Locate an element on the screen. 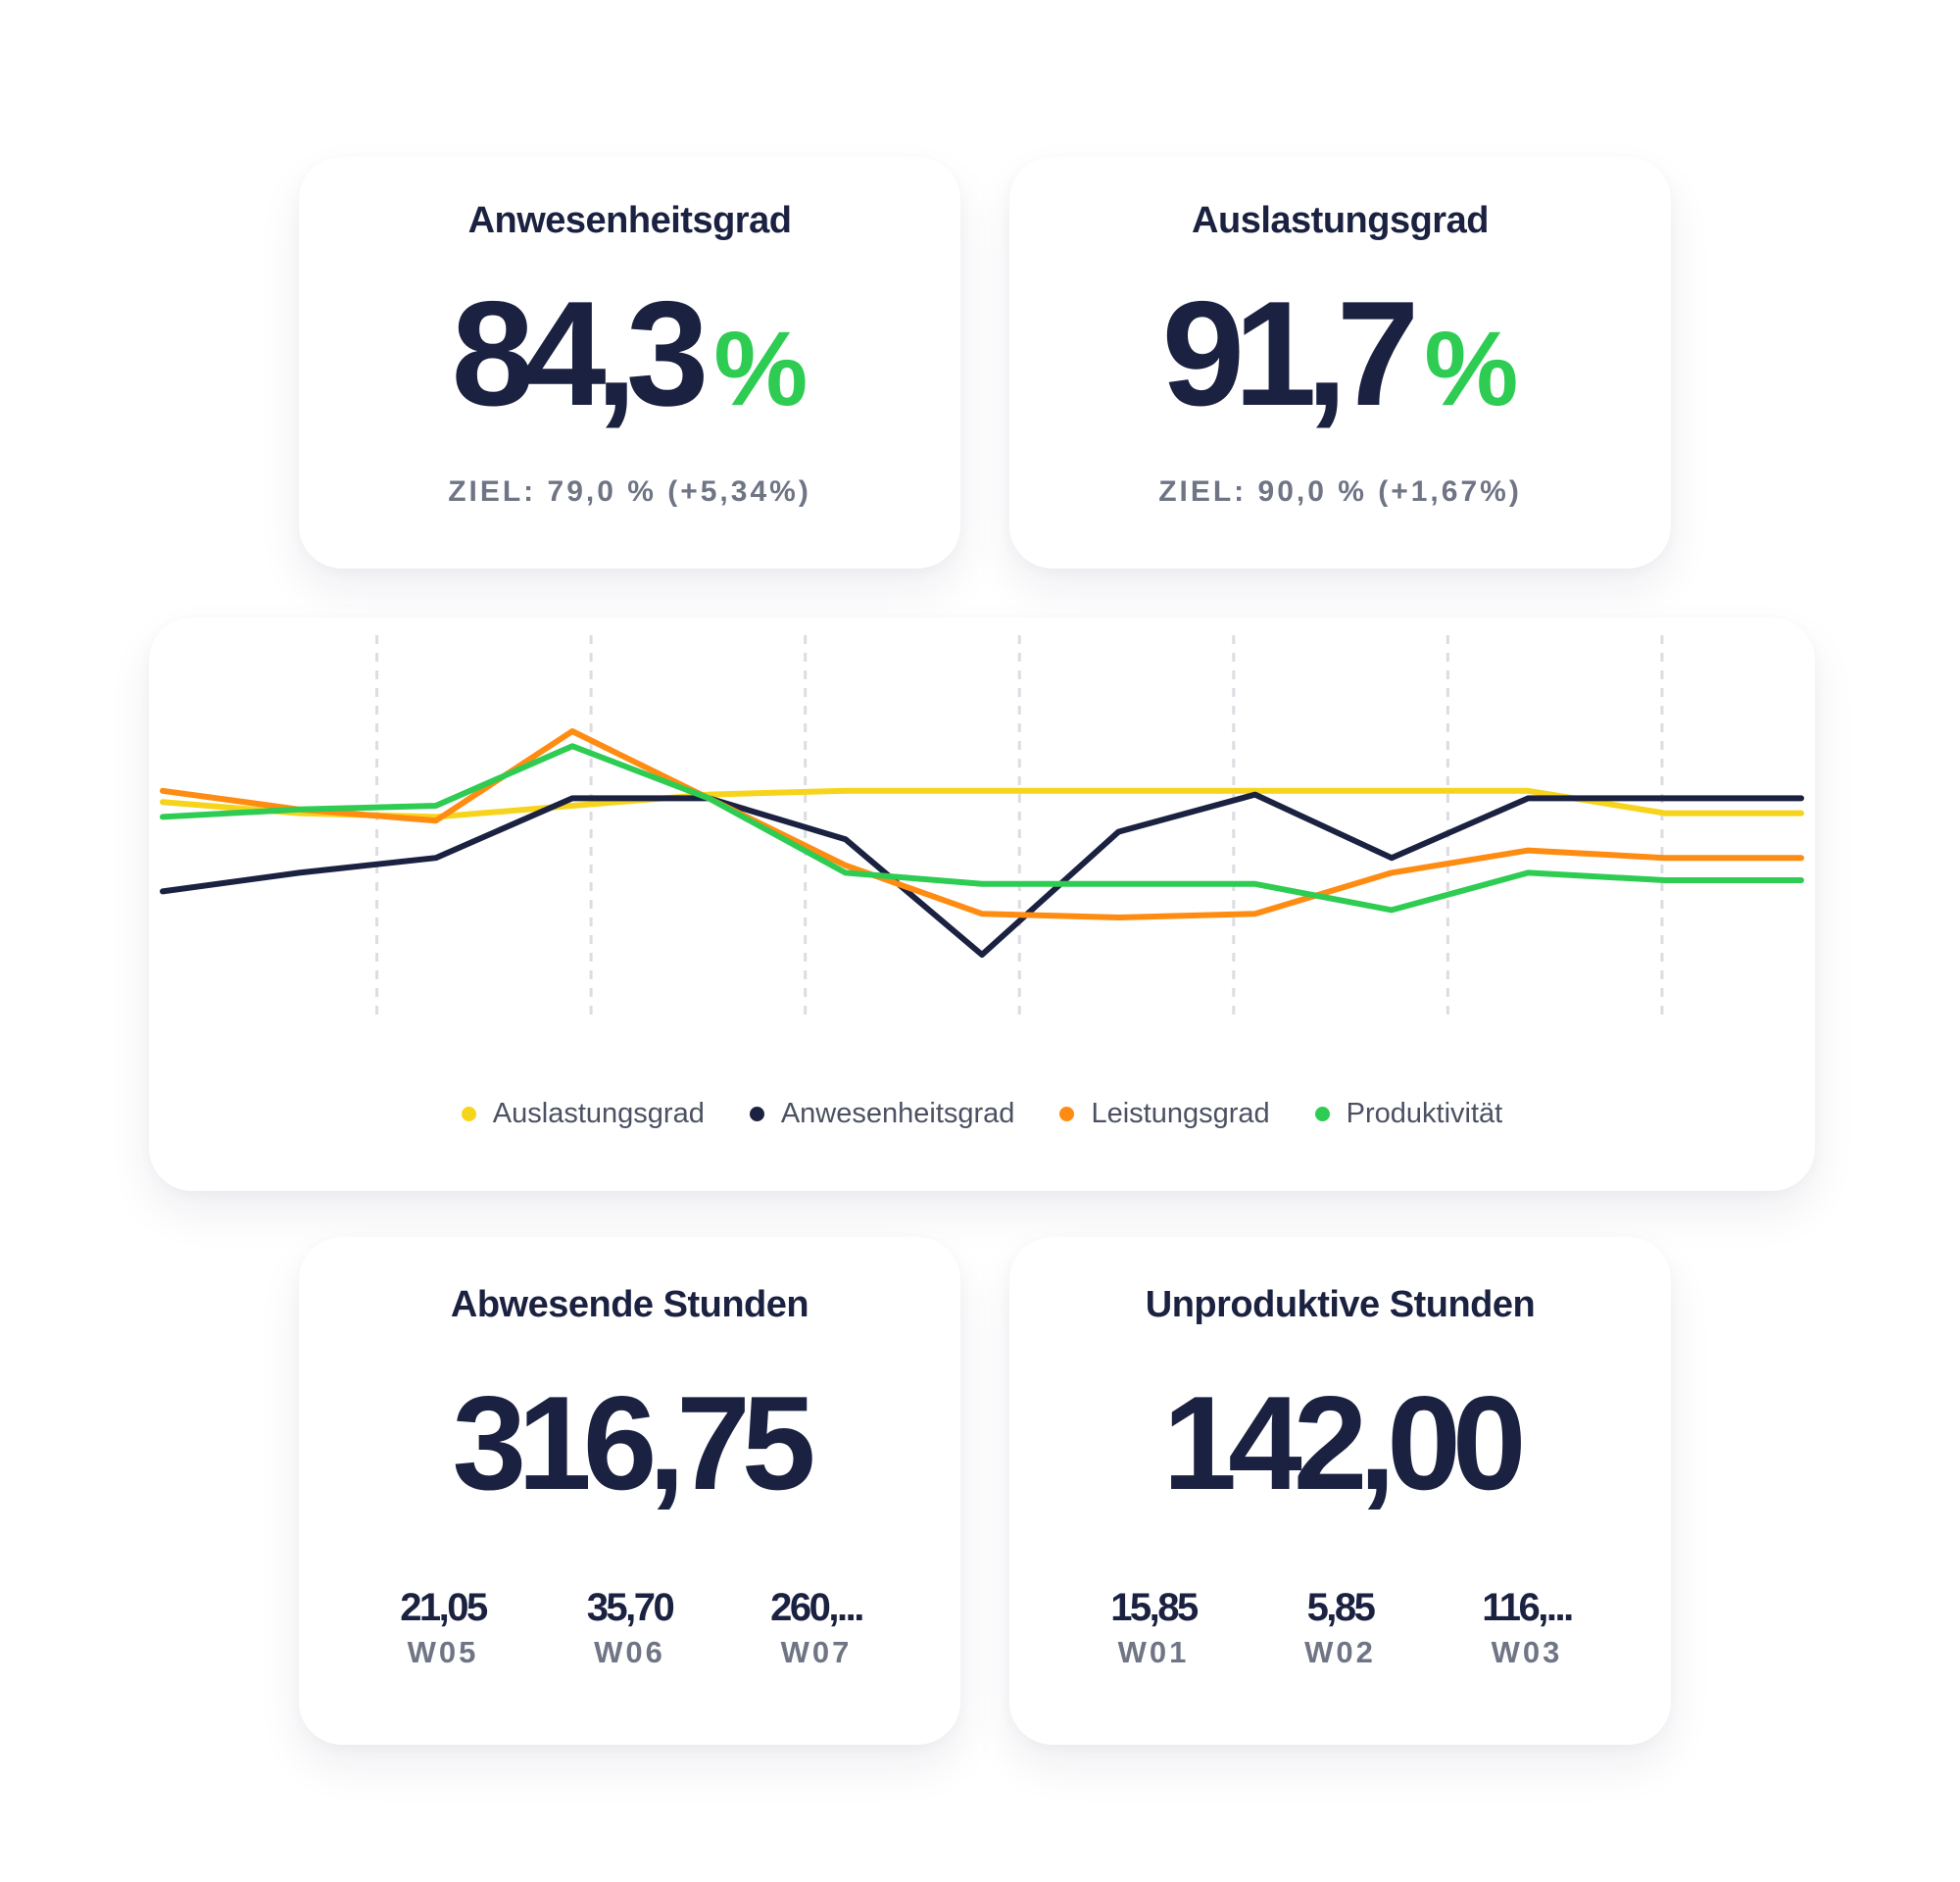 Image resolution: width=1960 pixels, height=1882 pixels. week-item: 5,85 W02 is located at coordinates (1341, 1627).